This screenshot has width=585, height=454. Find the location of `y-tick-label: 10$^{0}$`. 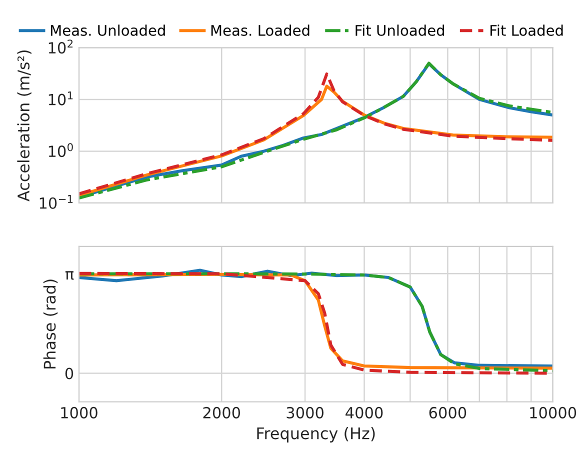

y-tick-label: 10$^{0}$ is located at coordinates (60, 150).